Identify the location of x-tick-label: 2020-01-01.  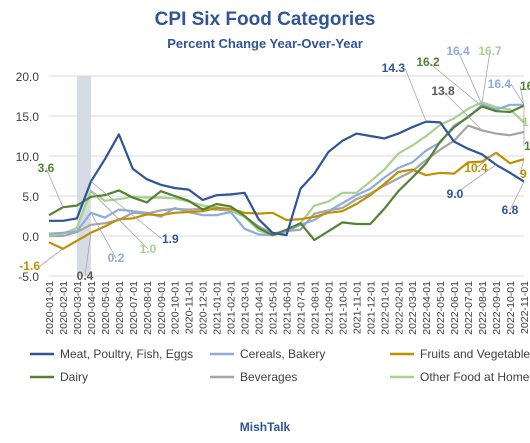
(50, 308).